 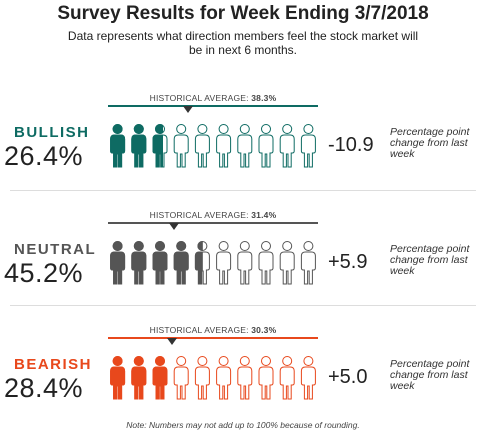 I want to click on page-title: Survey Results for Week Ending 3/7/2018, so click(x=243, y=13).